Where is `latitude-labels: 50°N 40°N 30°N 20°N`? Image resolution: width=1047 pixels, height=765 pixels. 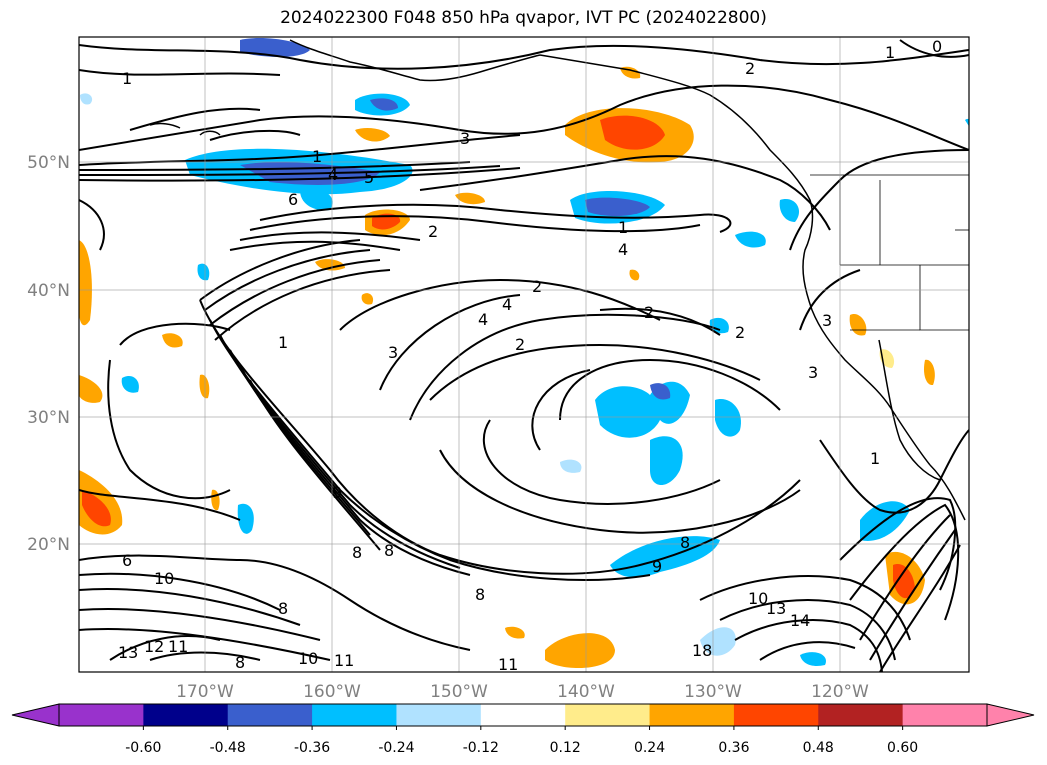
latitude-labels: 50°N 40°N 30°N 20°N is located at coordinates (48, 354).